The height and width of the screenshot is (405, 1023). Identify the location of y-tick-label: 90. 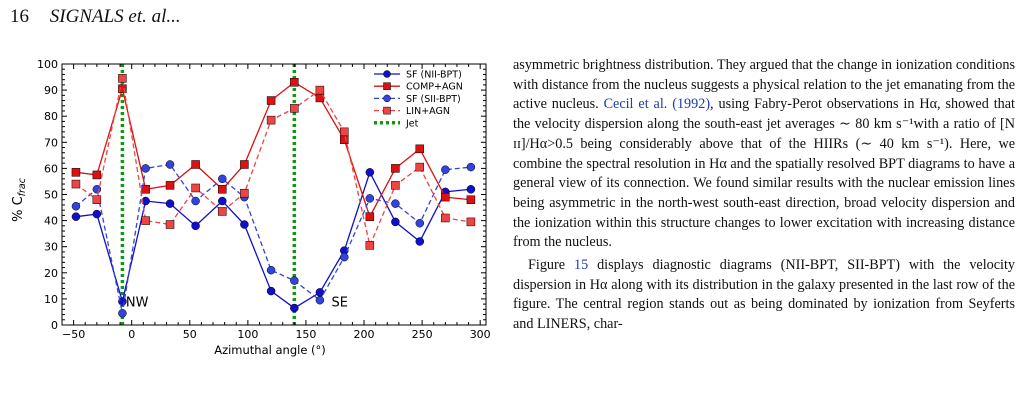
(51, 90).